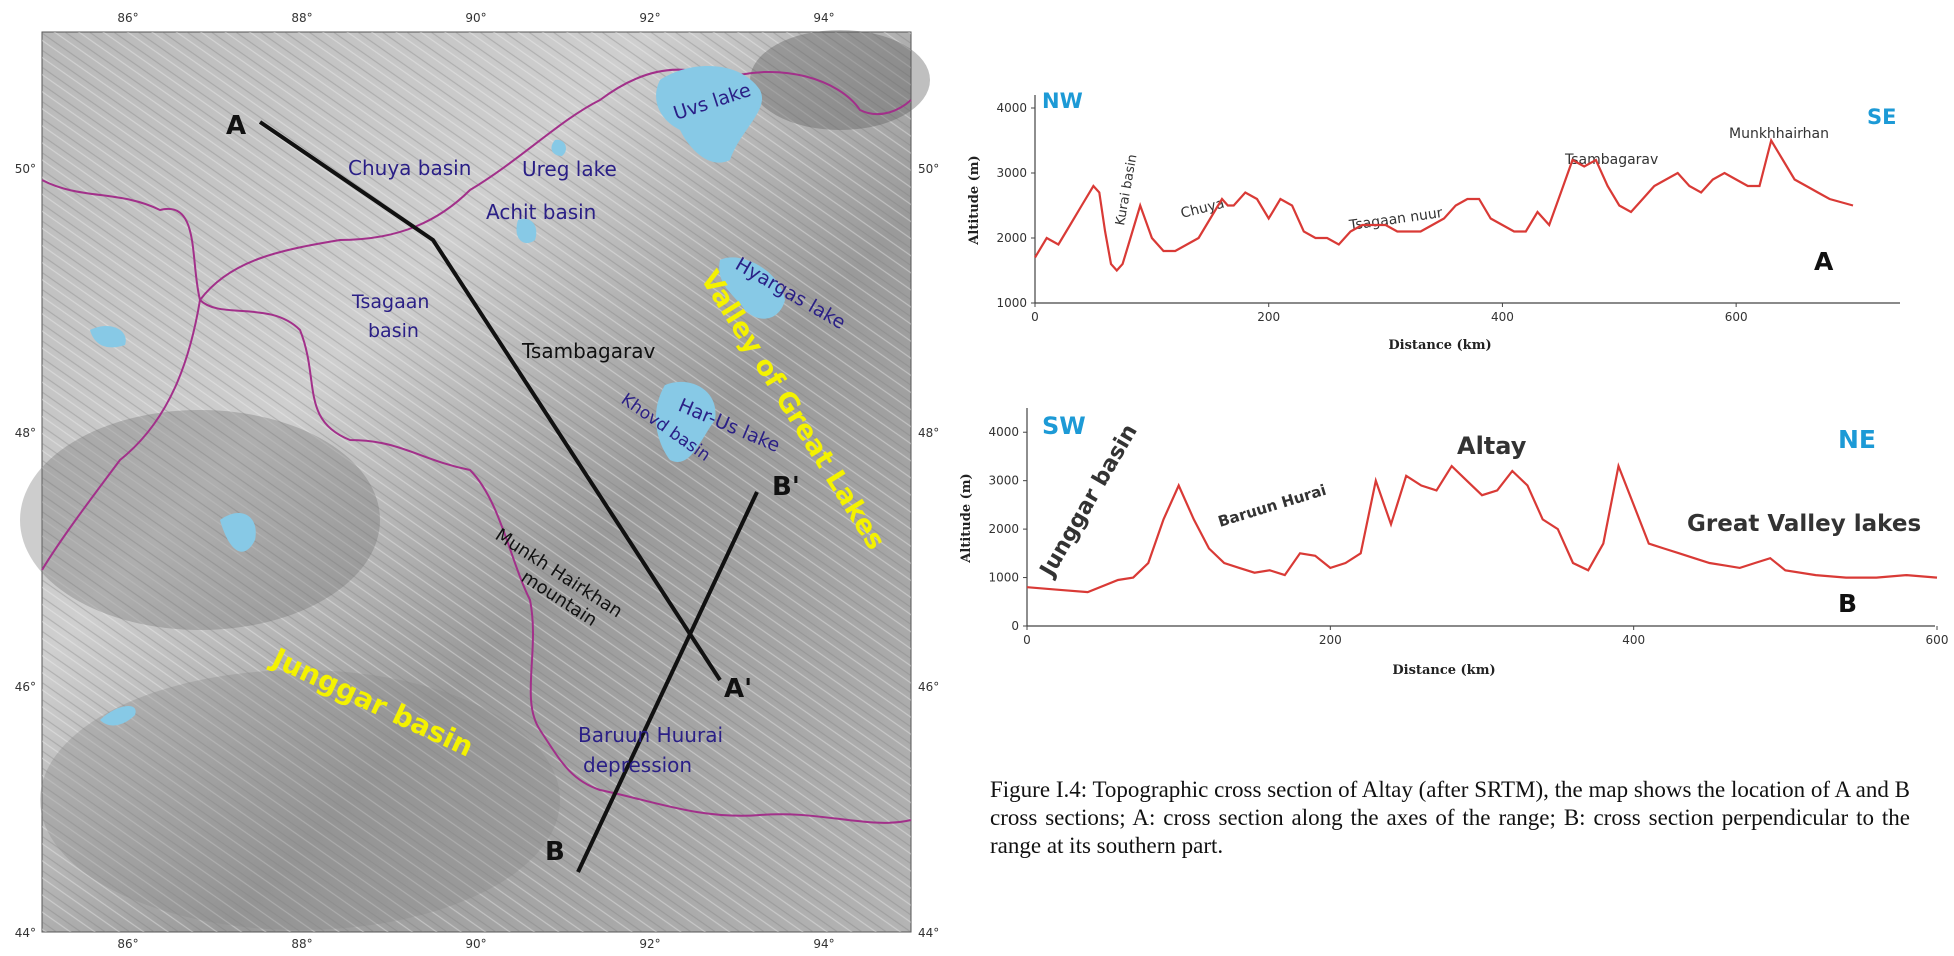  I want to click on profile-a-se-label: SE, so click(1881, 117).